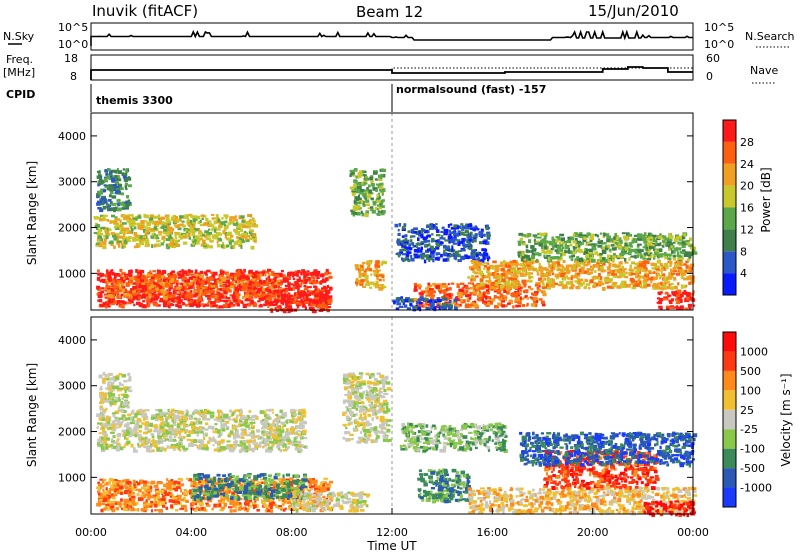  Describe the element at coordinates (729, 284) in the screenshot. I see `colorbar-segment` at that location.